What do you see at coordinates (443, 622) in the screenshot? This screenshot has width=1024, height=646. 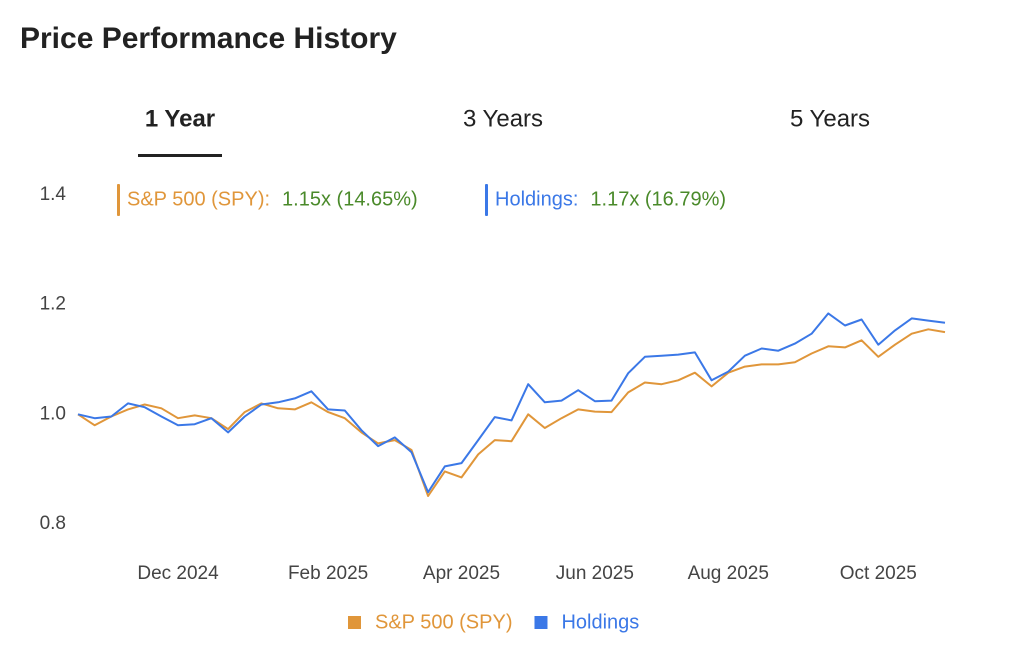 I see `legend-label: S&P 500 (SPY)` at bounding box center [443, 622].